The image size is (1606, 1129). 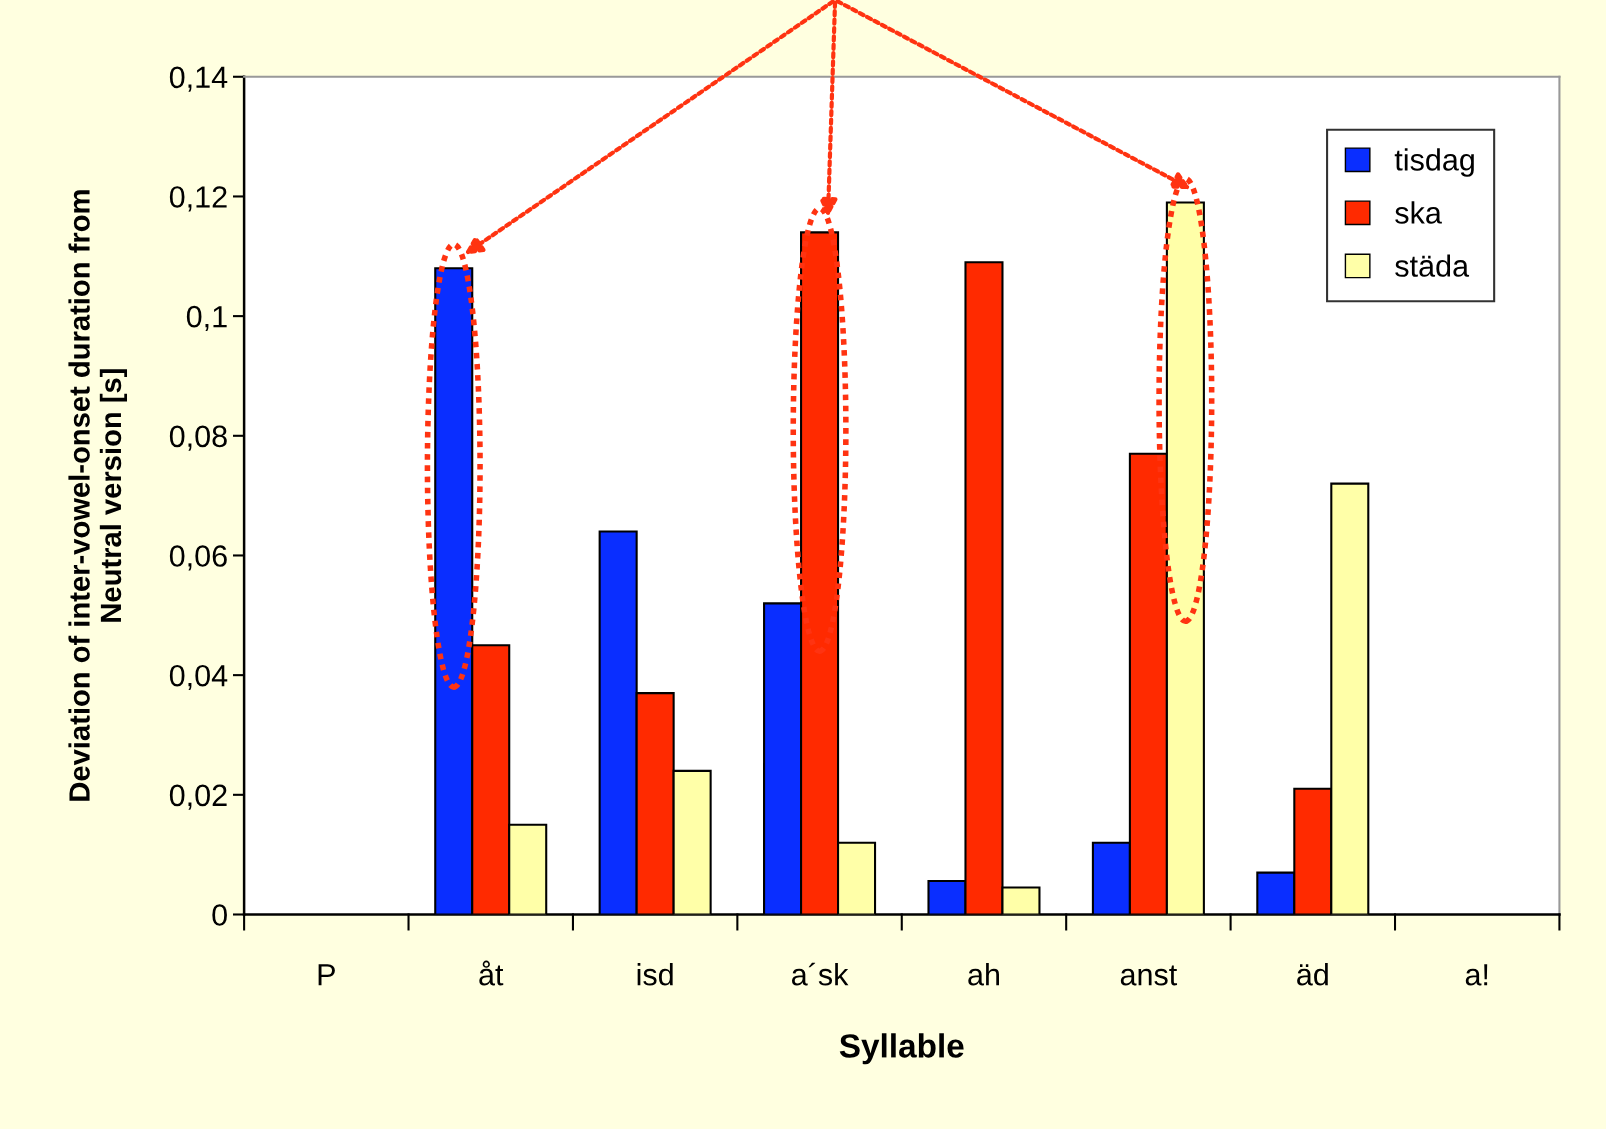 I want to click on x-tick-label: ah, so click(x=983, y=974).